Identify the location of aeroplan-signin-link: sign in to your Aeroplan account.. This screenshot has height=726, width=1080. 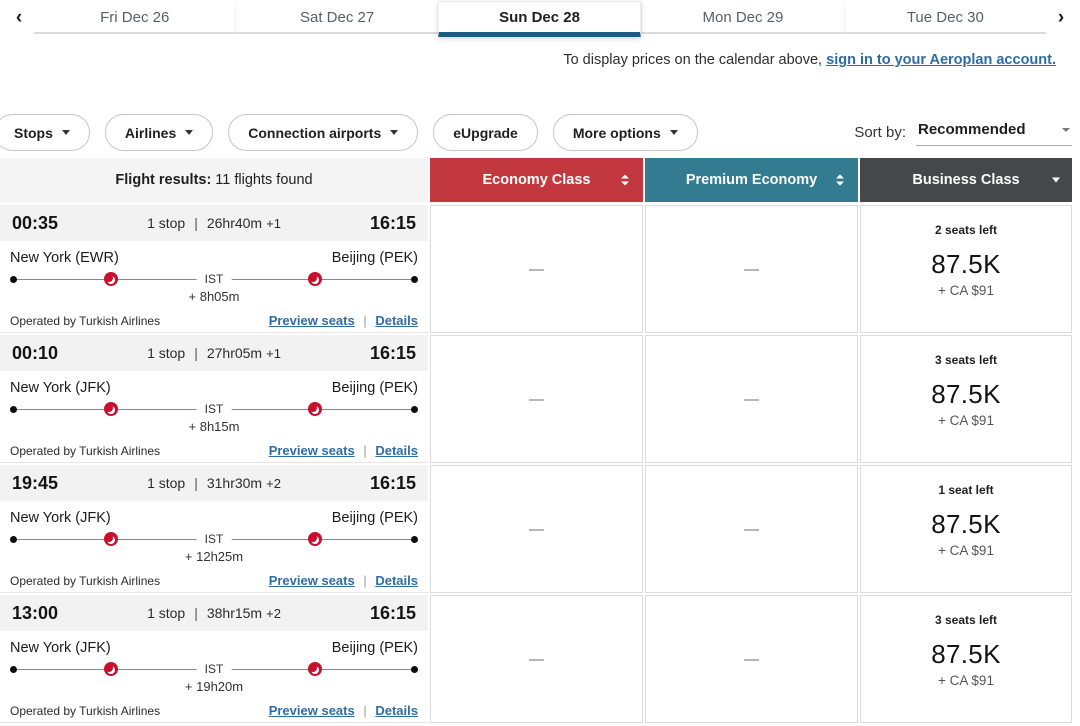
(941, 60).